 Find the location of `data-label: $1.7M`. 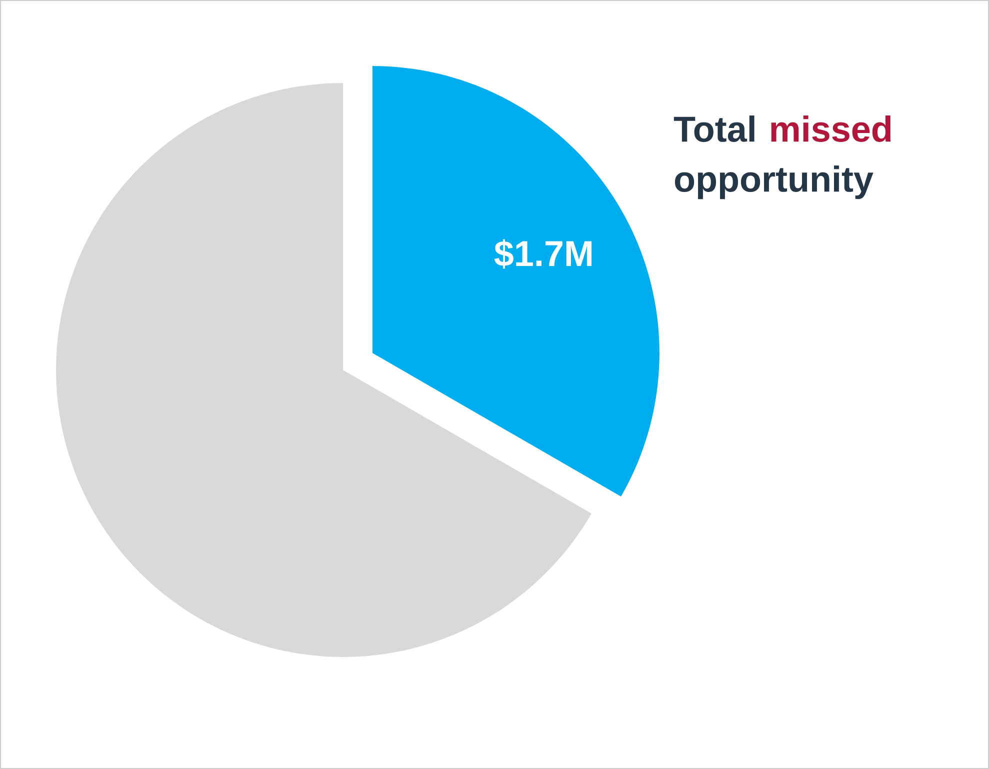

data-label: $1.7M is located at coordinates (543, 254).